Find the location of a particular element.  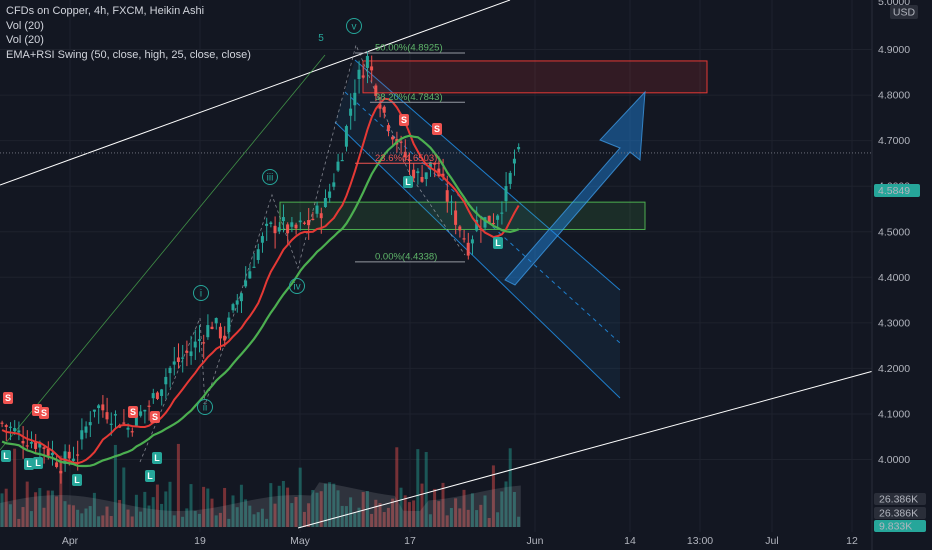

y-tick-label: 4.3000 is located at coordinates (894, 323).